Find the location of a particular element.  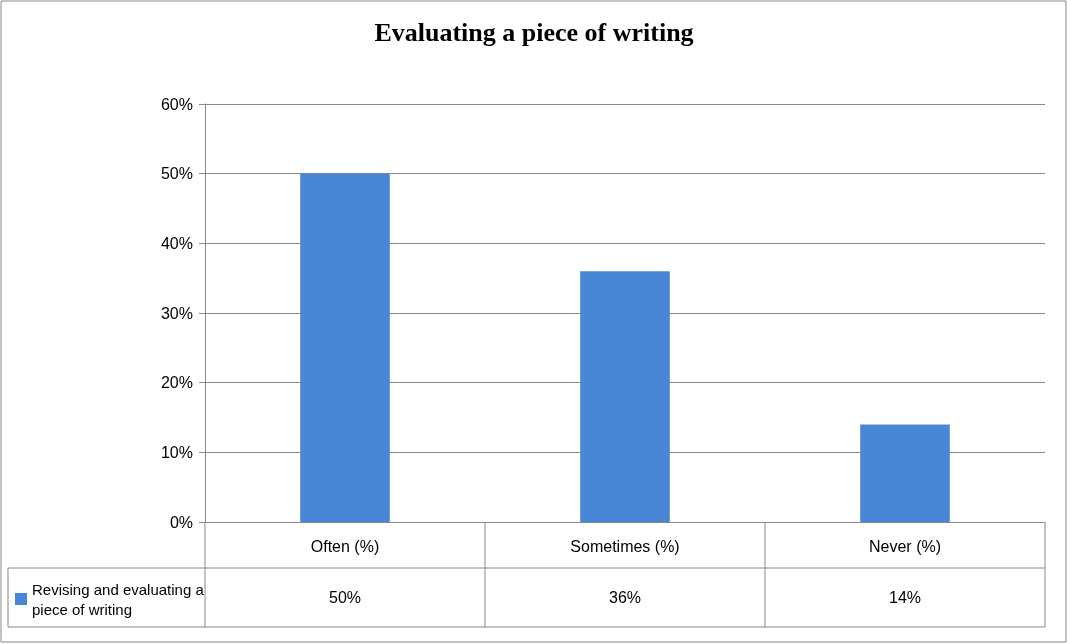

y-tick-label: 40% is located at coordinates (176, 243).